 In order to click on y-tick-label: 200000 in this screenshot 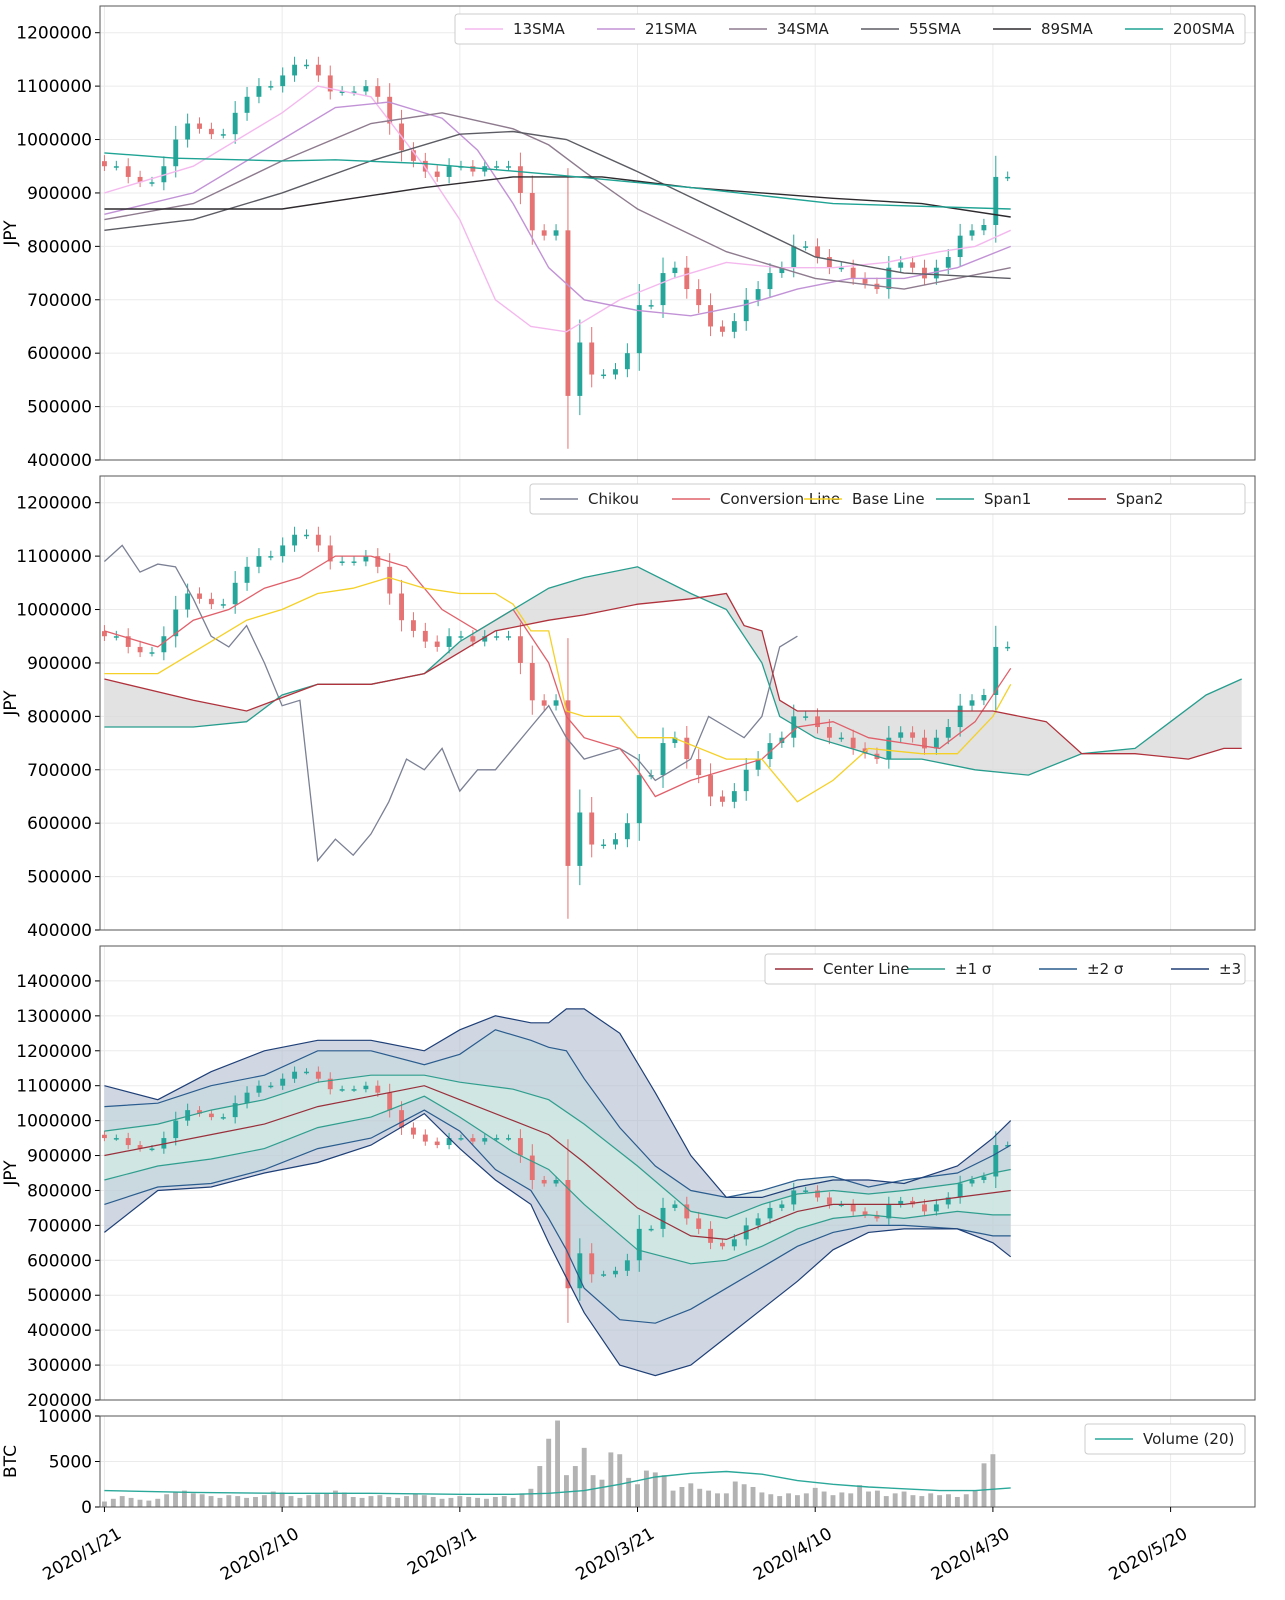, I will do `click(59, 1401)`.